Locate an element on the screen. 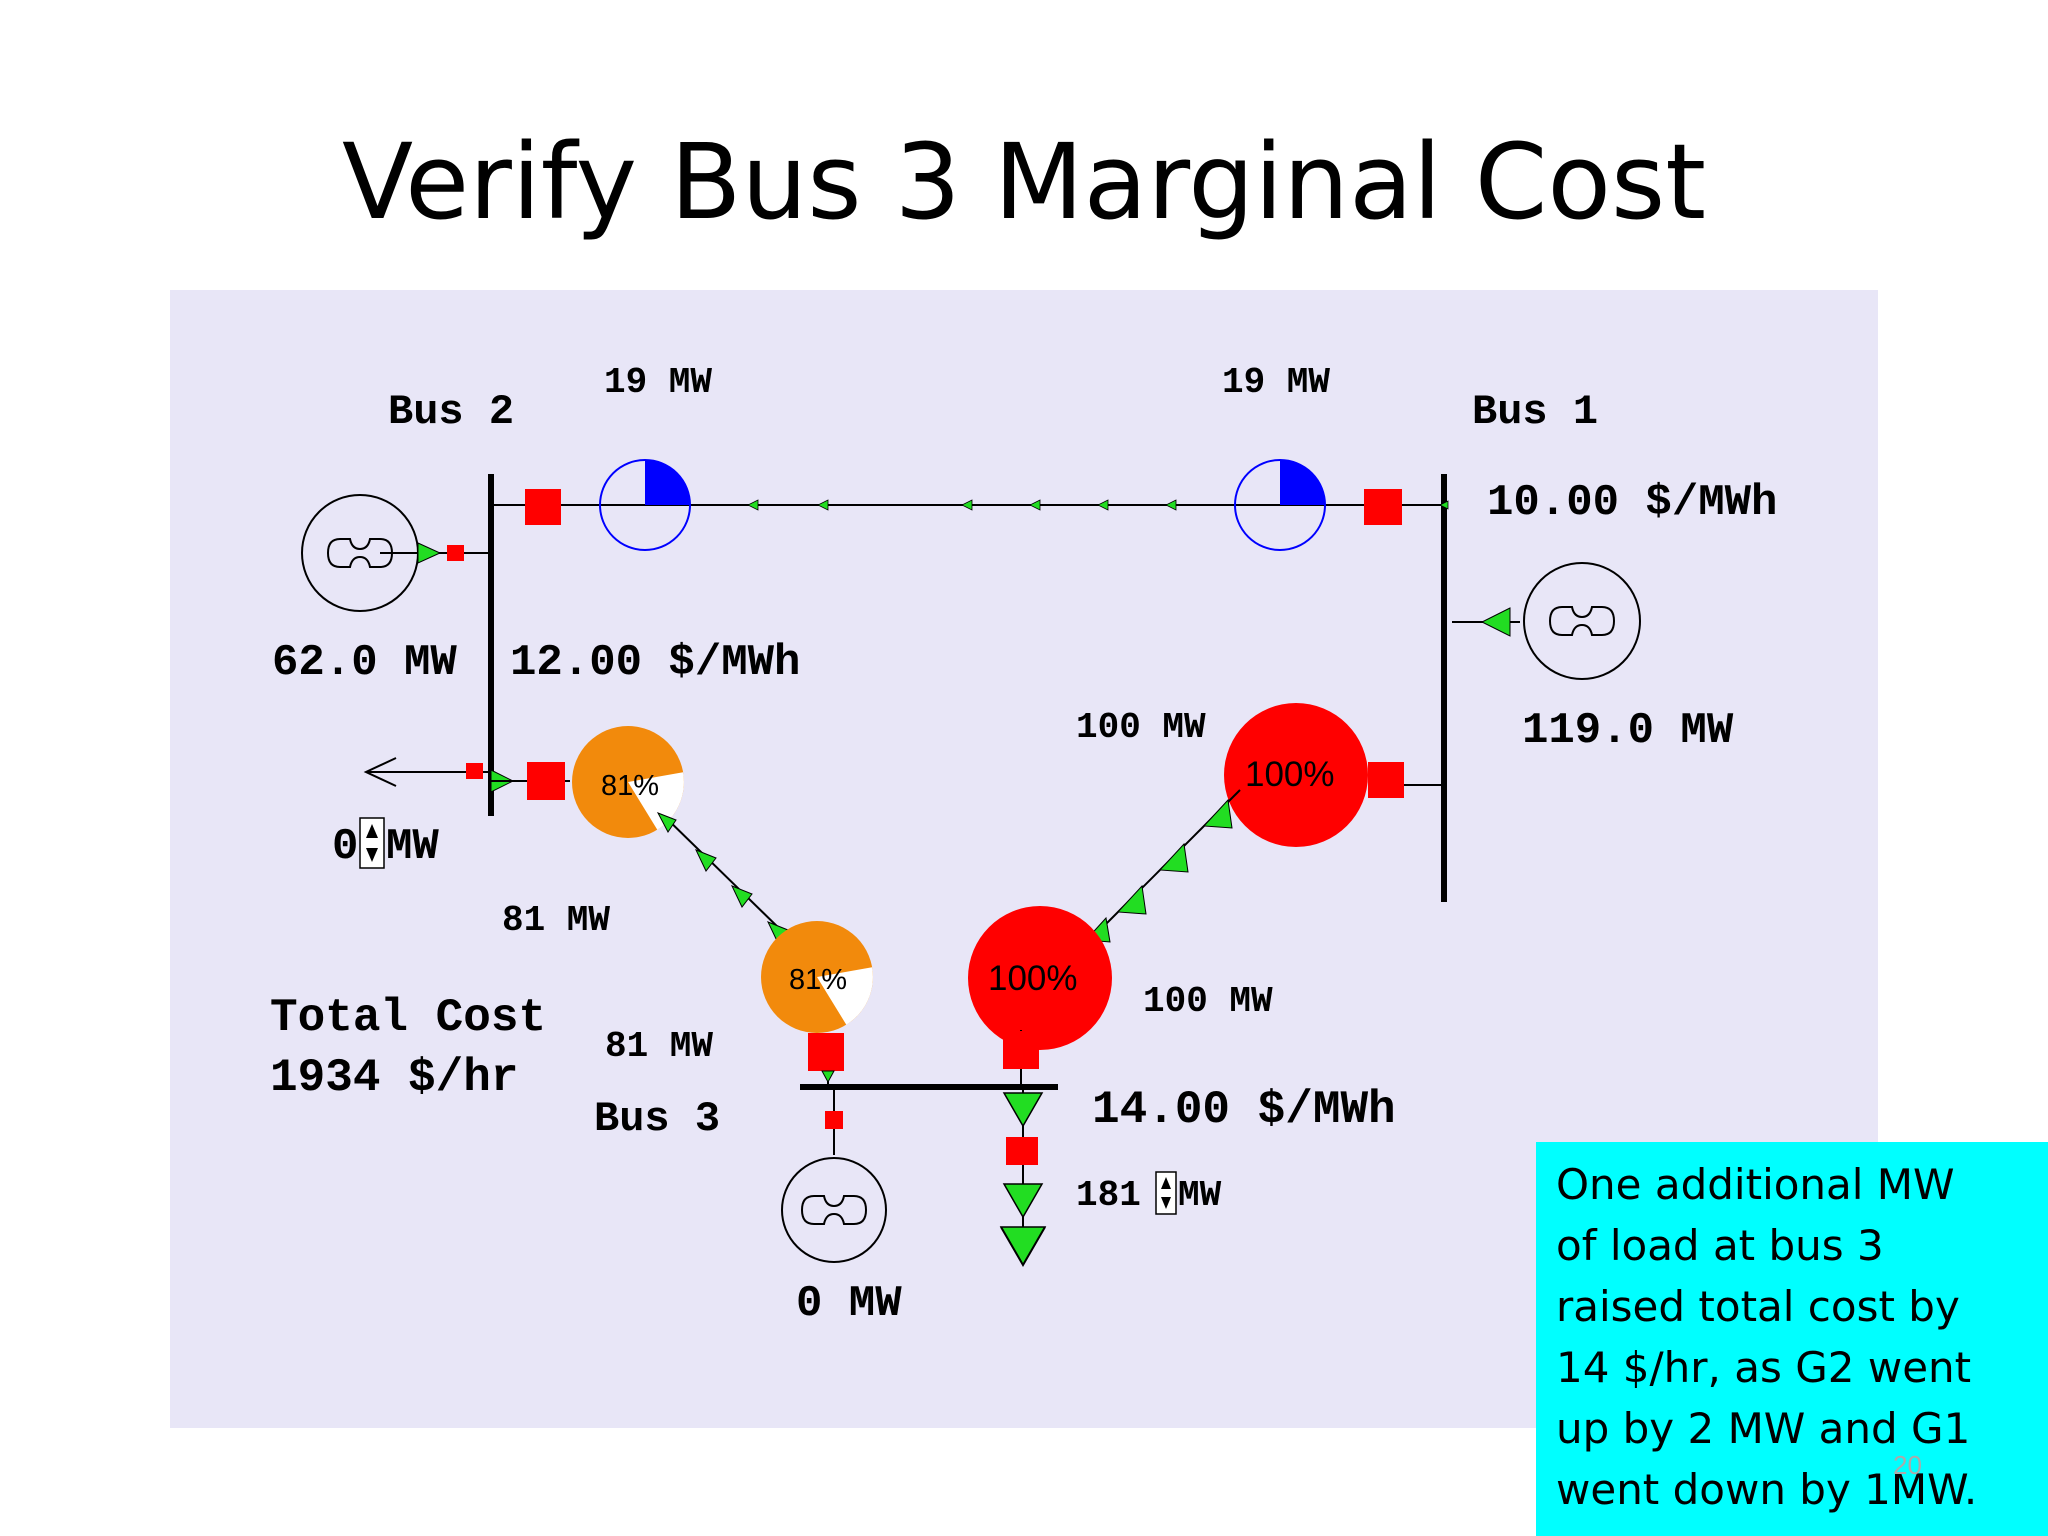 The image size is (2048, 1536). line-1-3-loading-pie-top is located at coordinates (1296, 775).